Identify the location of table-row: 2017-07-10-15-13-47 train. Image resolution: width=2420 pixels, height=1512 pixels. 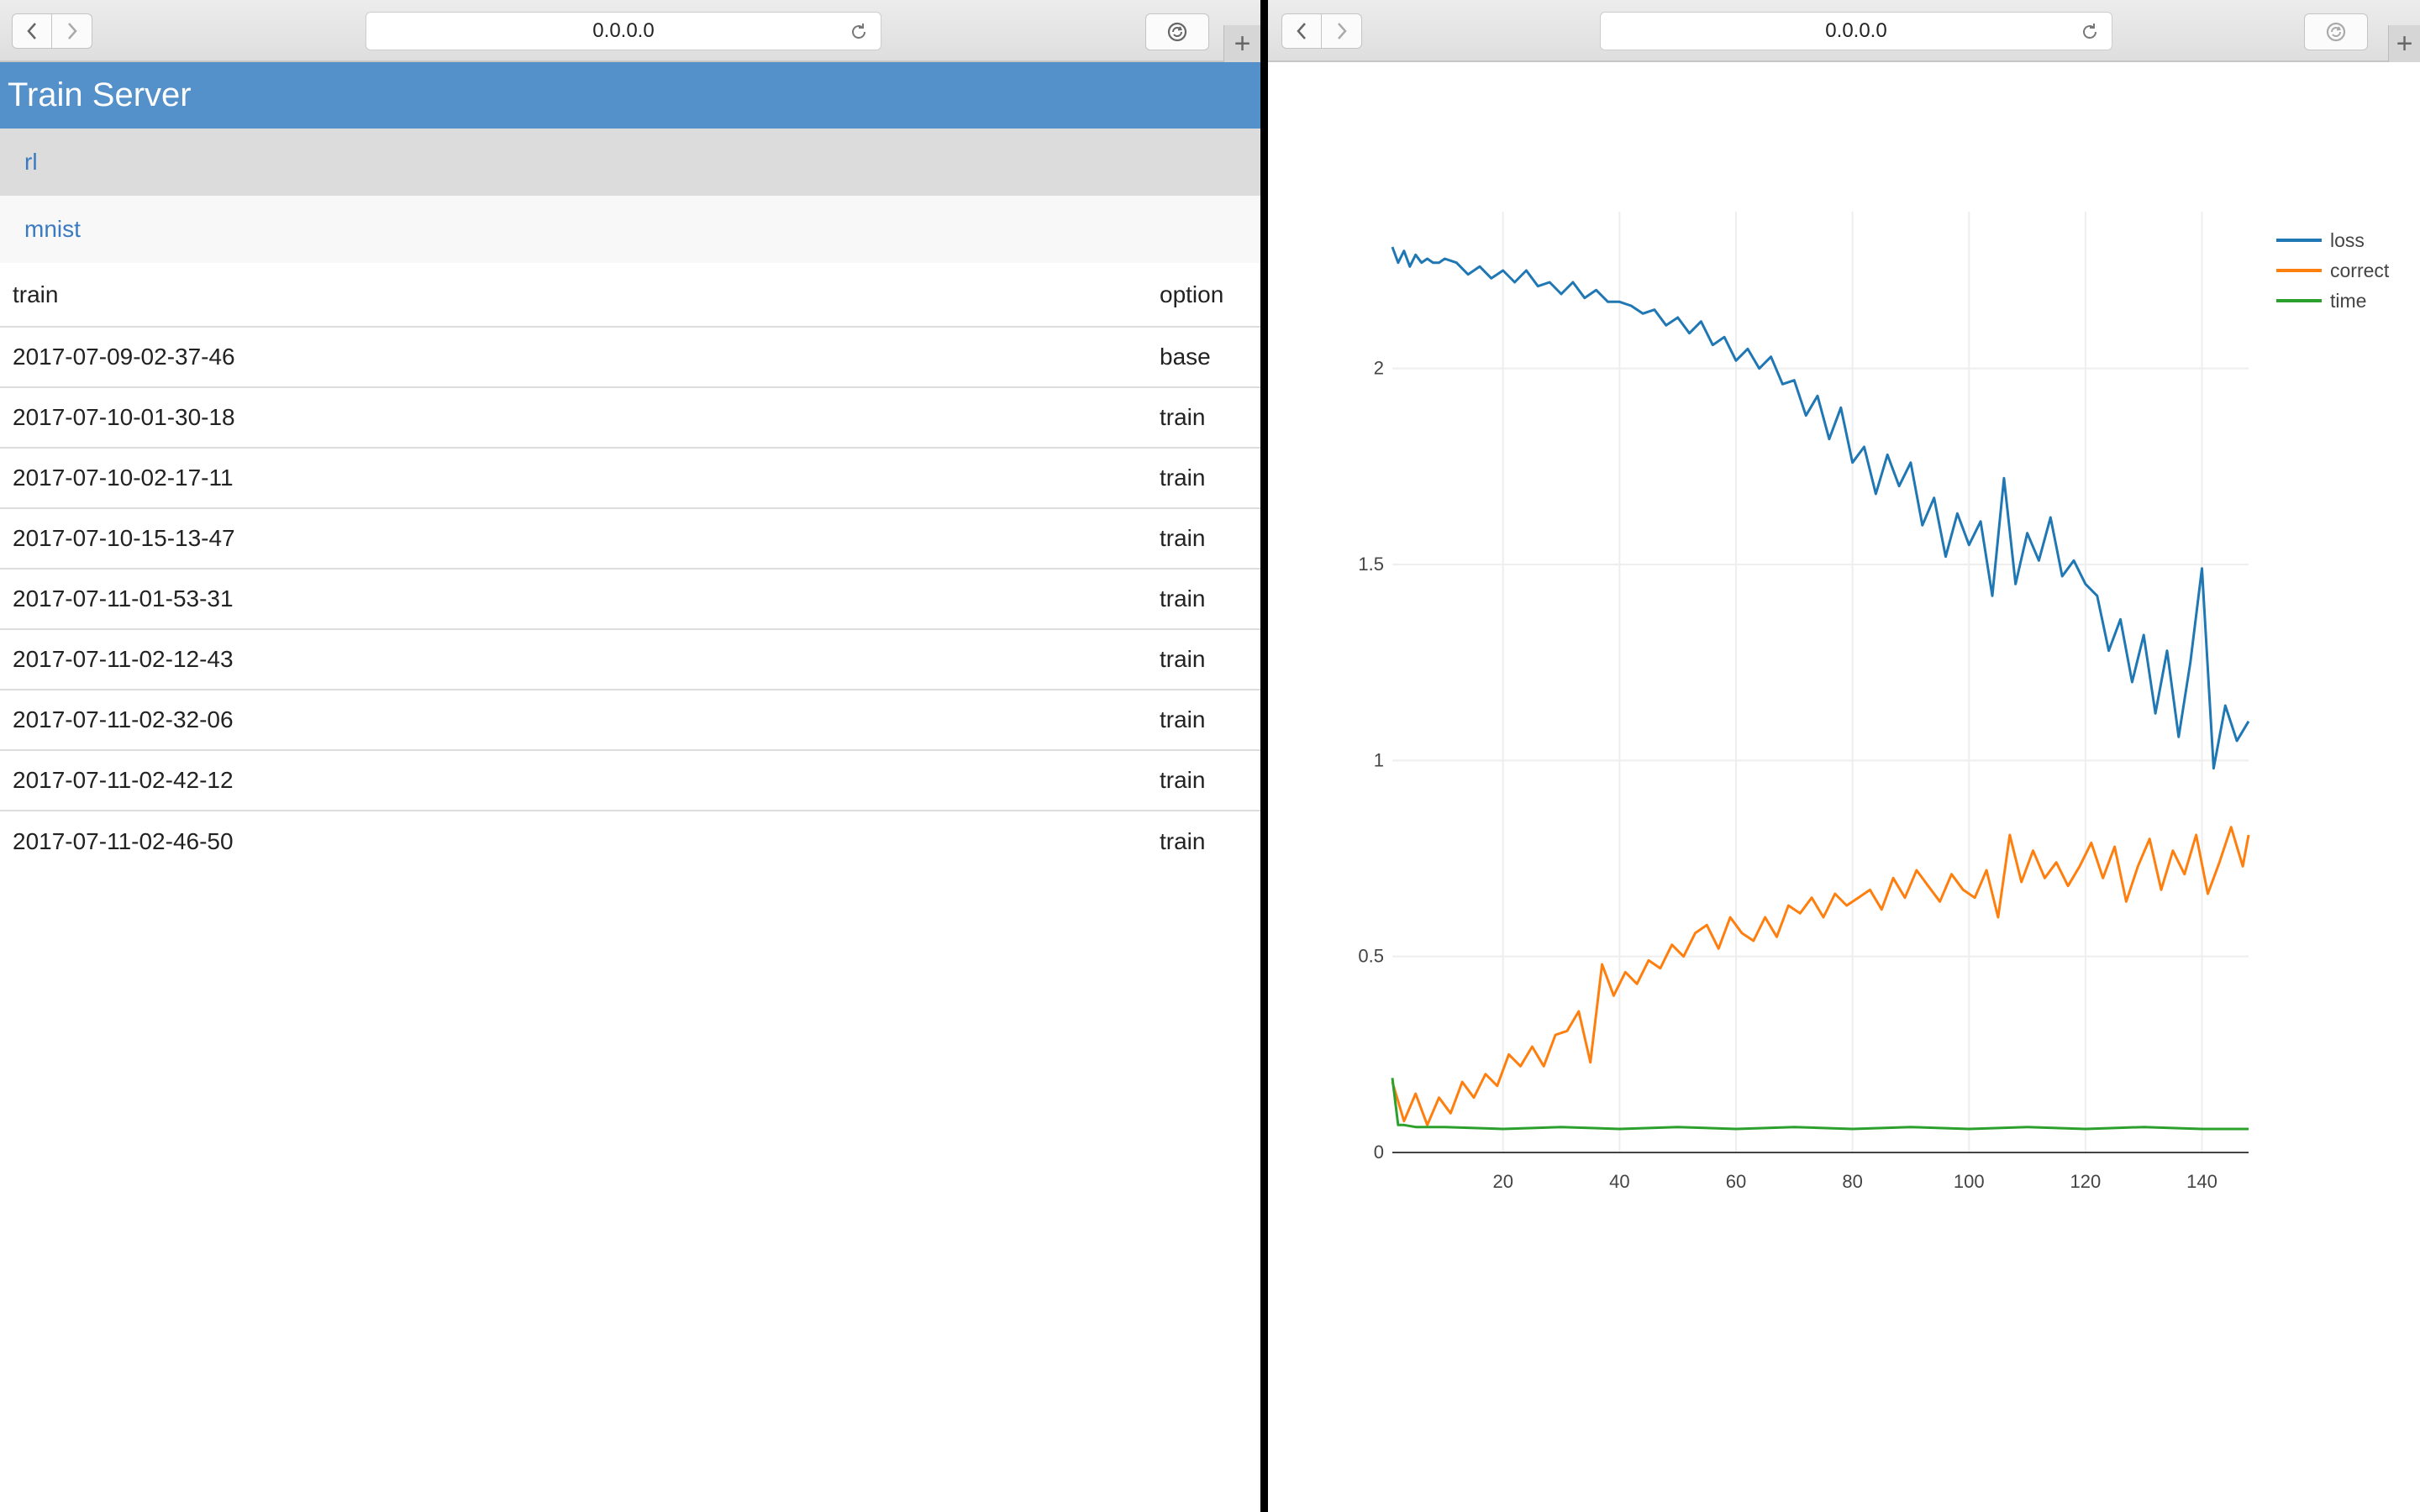
(630, 539).